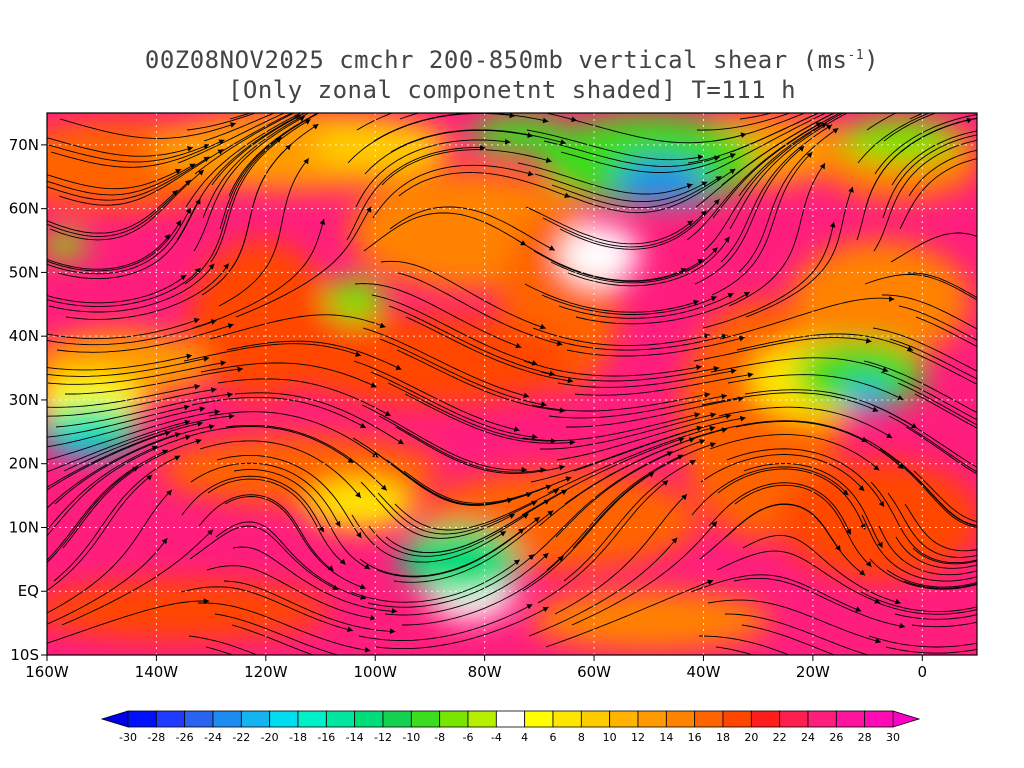 The height and width of the screenshot is (768, 1024). Describe the element at coordinates (213, 737) in the screenshot. I see `colorbar-label: -24` at that location.